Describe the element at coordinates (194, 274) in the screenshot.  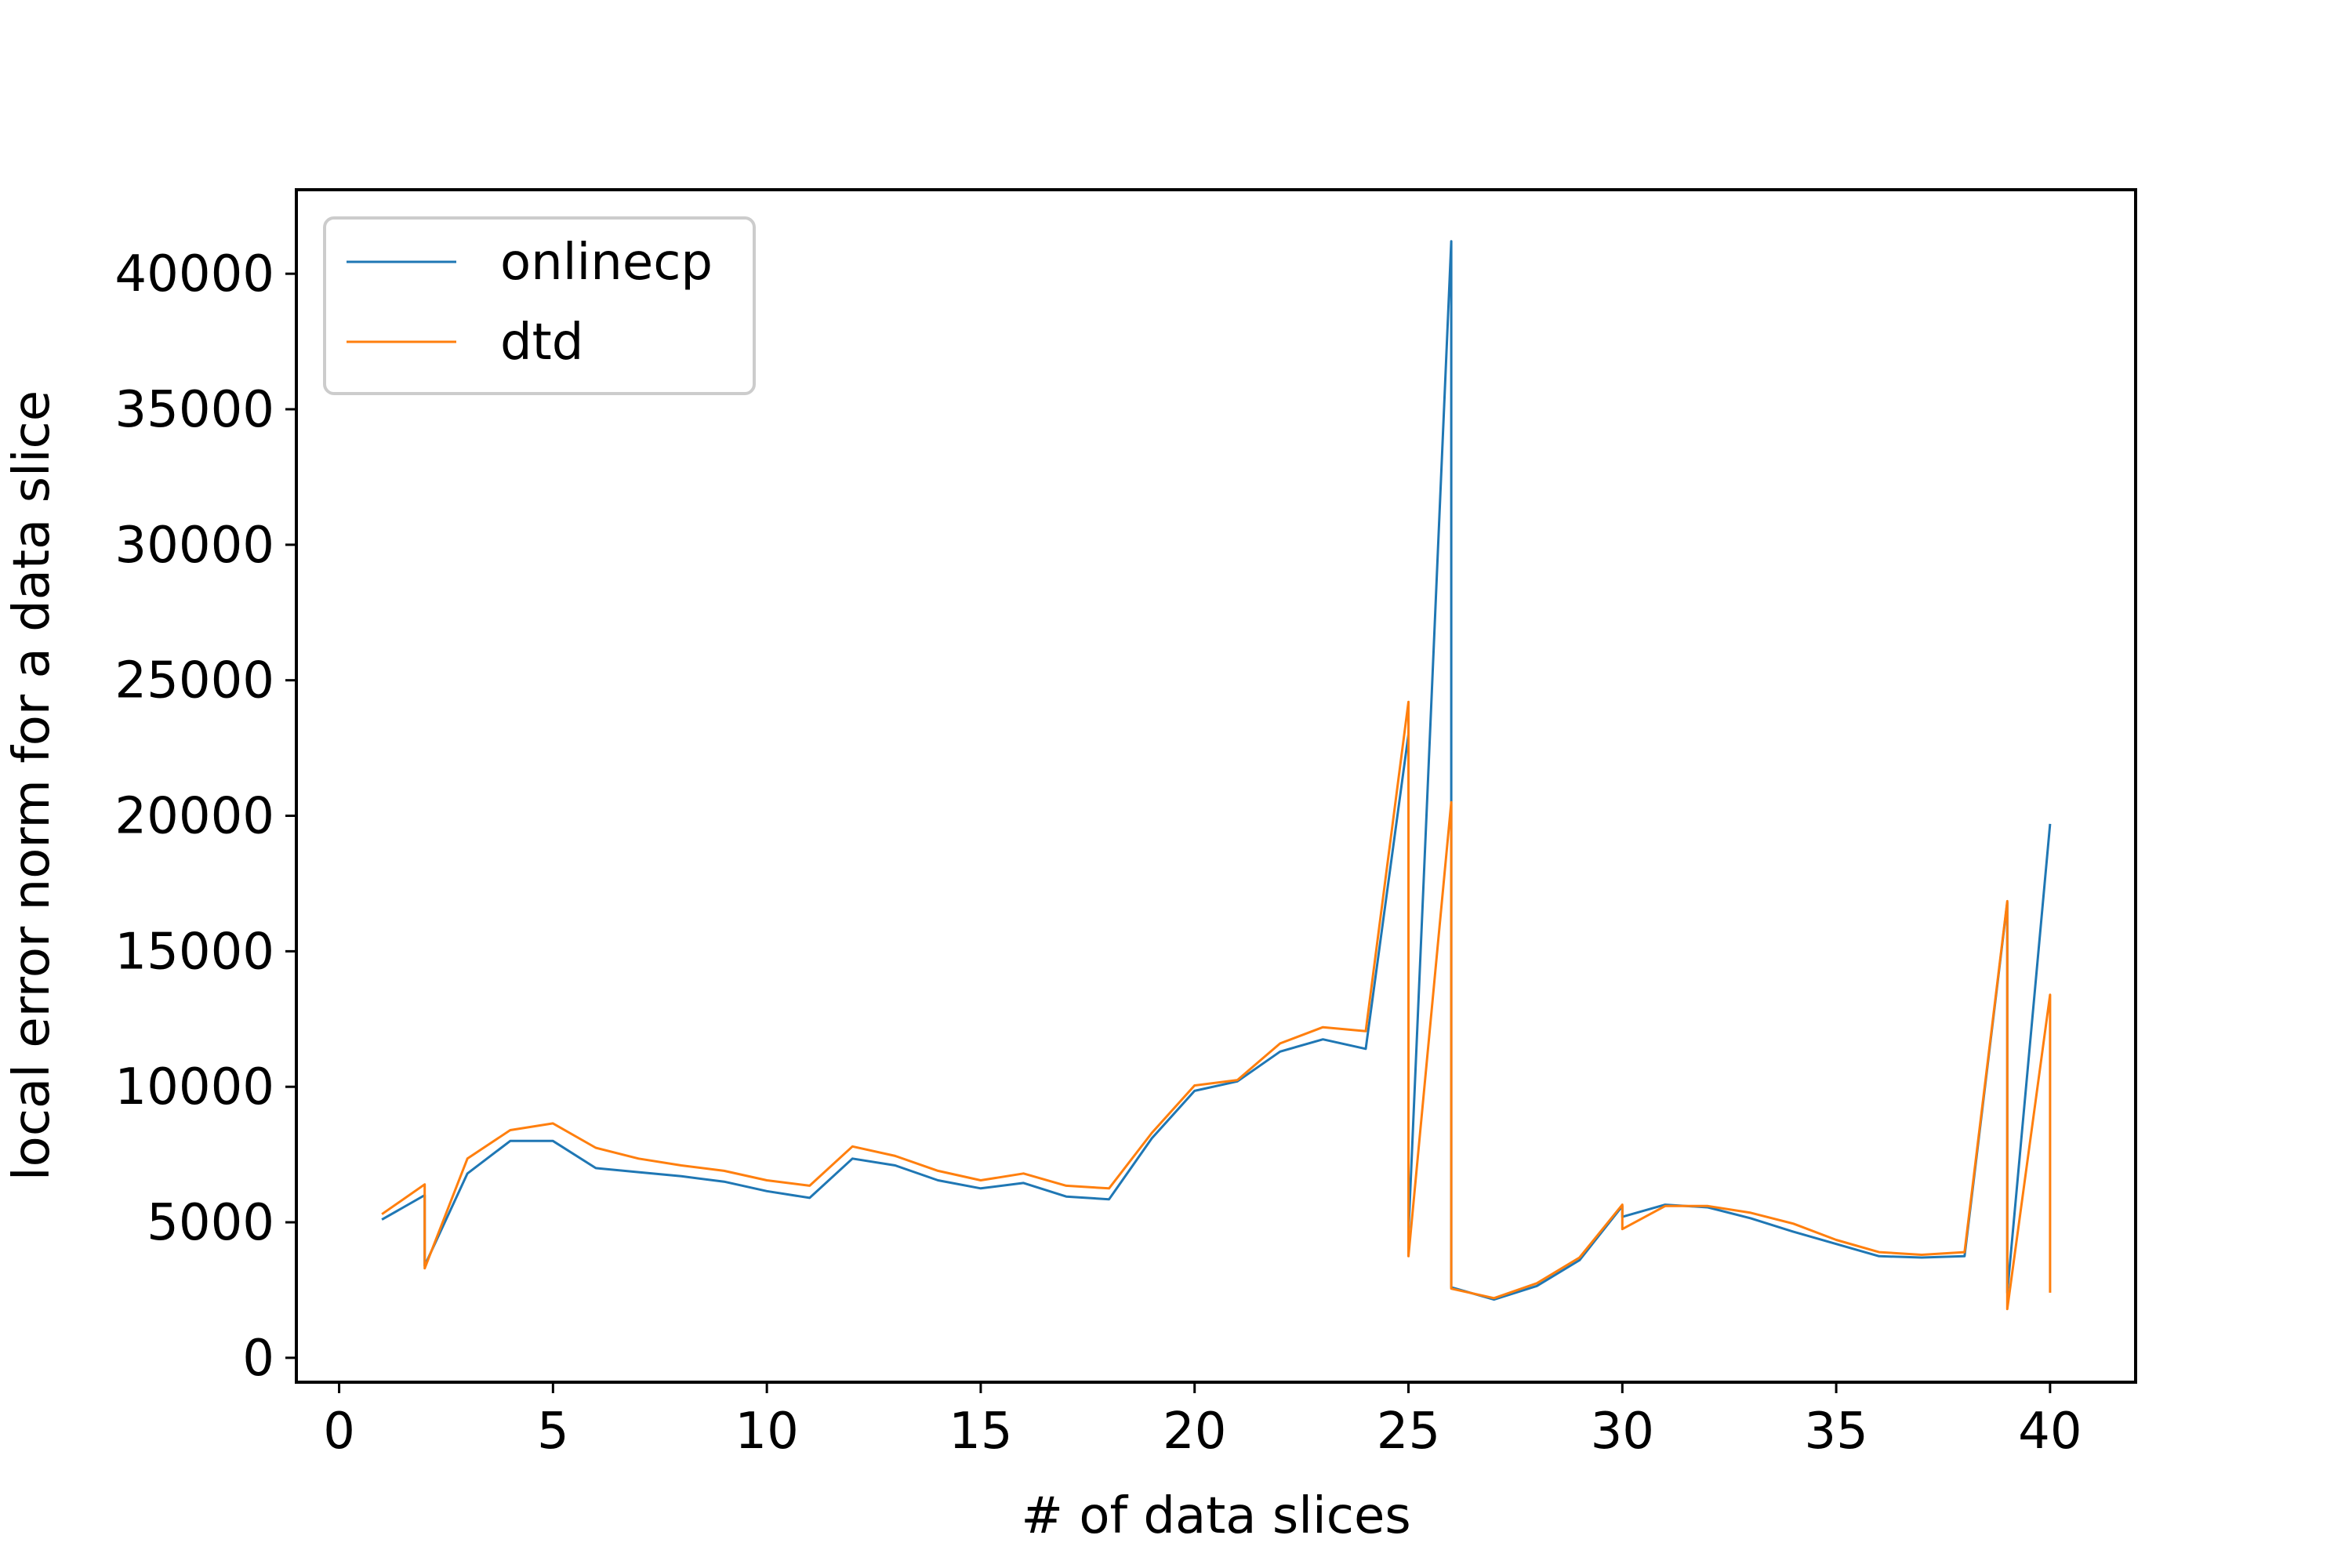
I see `y-tick-label: 40000` at that location.